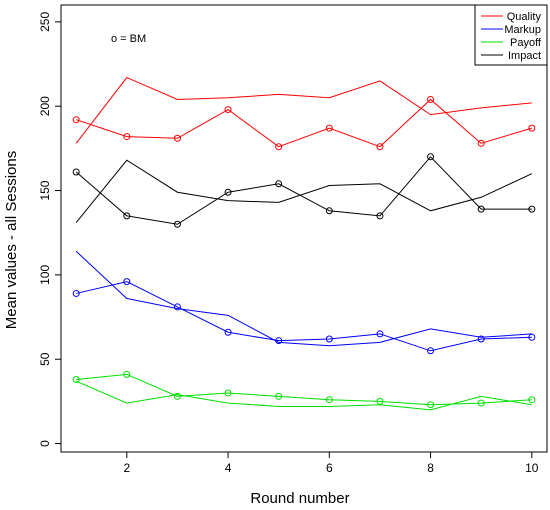 This screenshot has height=510, width=550. I want to click on x-tick-label: 4, so click(228, 468).